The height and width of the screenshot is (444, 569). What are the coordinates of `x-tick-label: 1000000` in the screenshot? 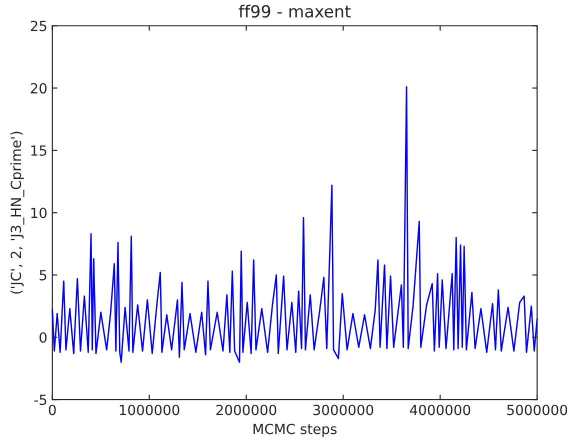 It's located at (150, 410).